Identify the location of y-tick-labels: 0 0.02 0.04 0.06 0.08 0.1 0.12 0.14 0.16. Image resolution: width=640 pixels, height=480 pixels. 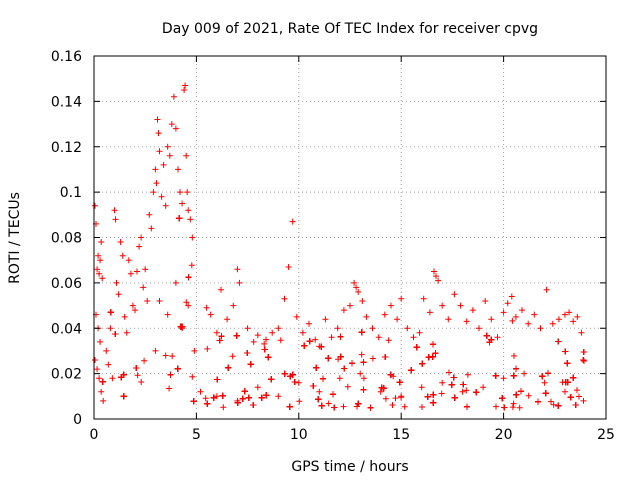
(66, 238).